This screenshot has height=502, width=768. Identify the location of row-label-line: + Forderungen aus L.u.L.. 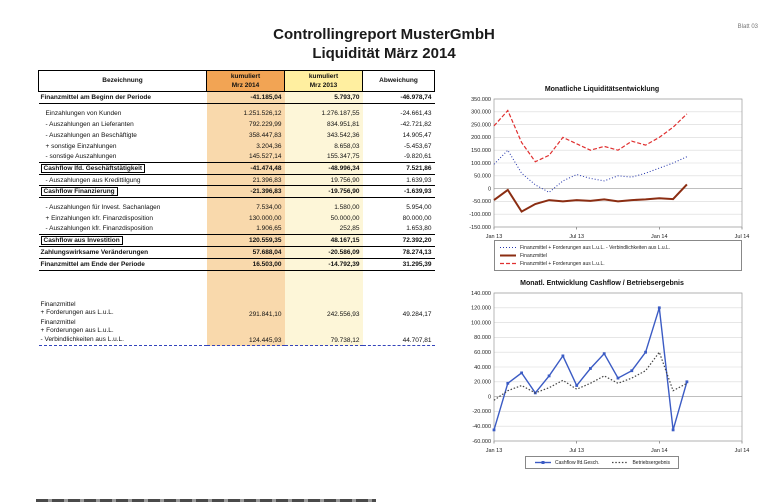
(77, 312).